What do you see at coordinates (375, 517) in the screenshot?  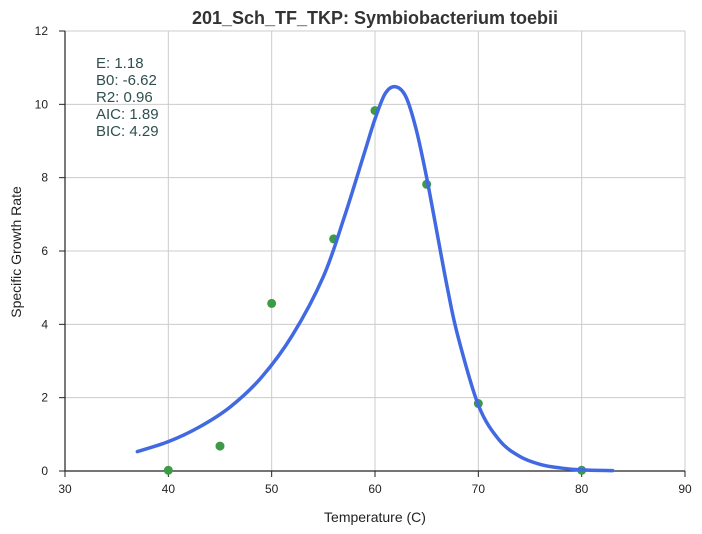 I see `x-axis-label: Temperature (C)` at bounding box center [375, 517].